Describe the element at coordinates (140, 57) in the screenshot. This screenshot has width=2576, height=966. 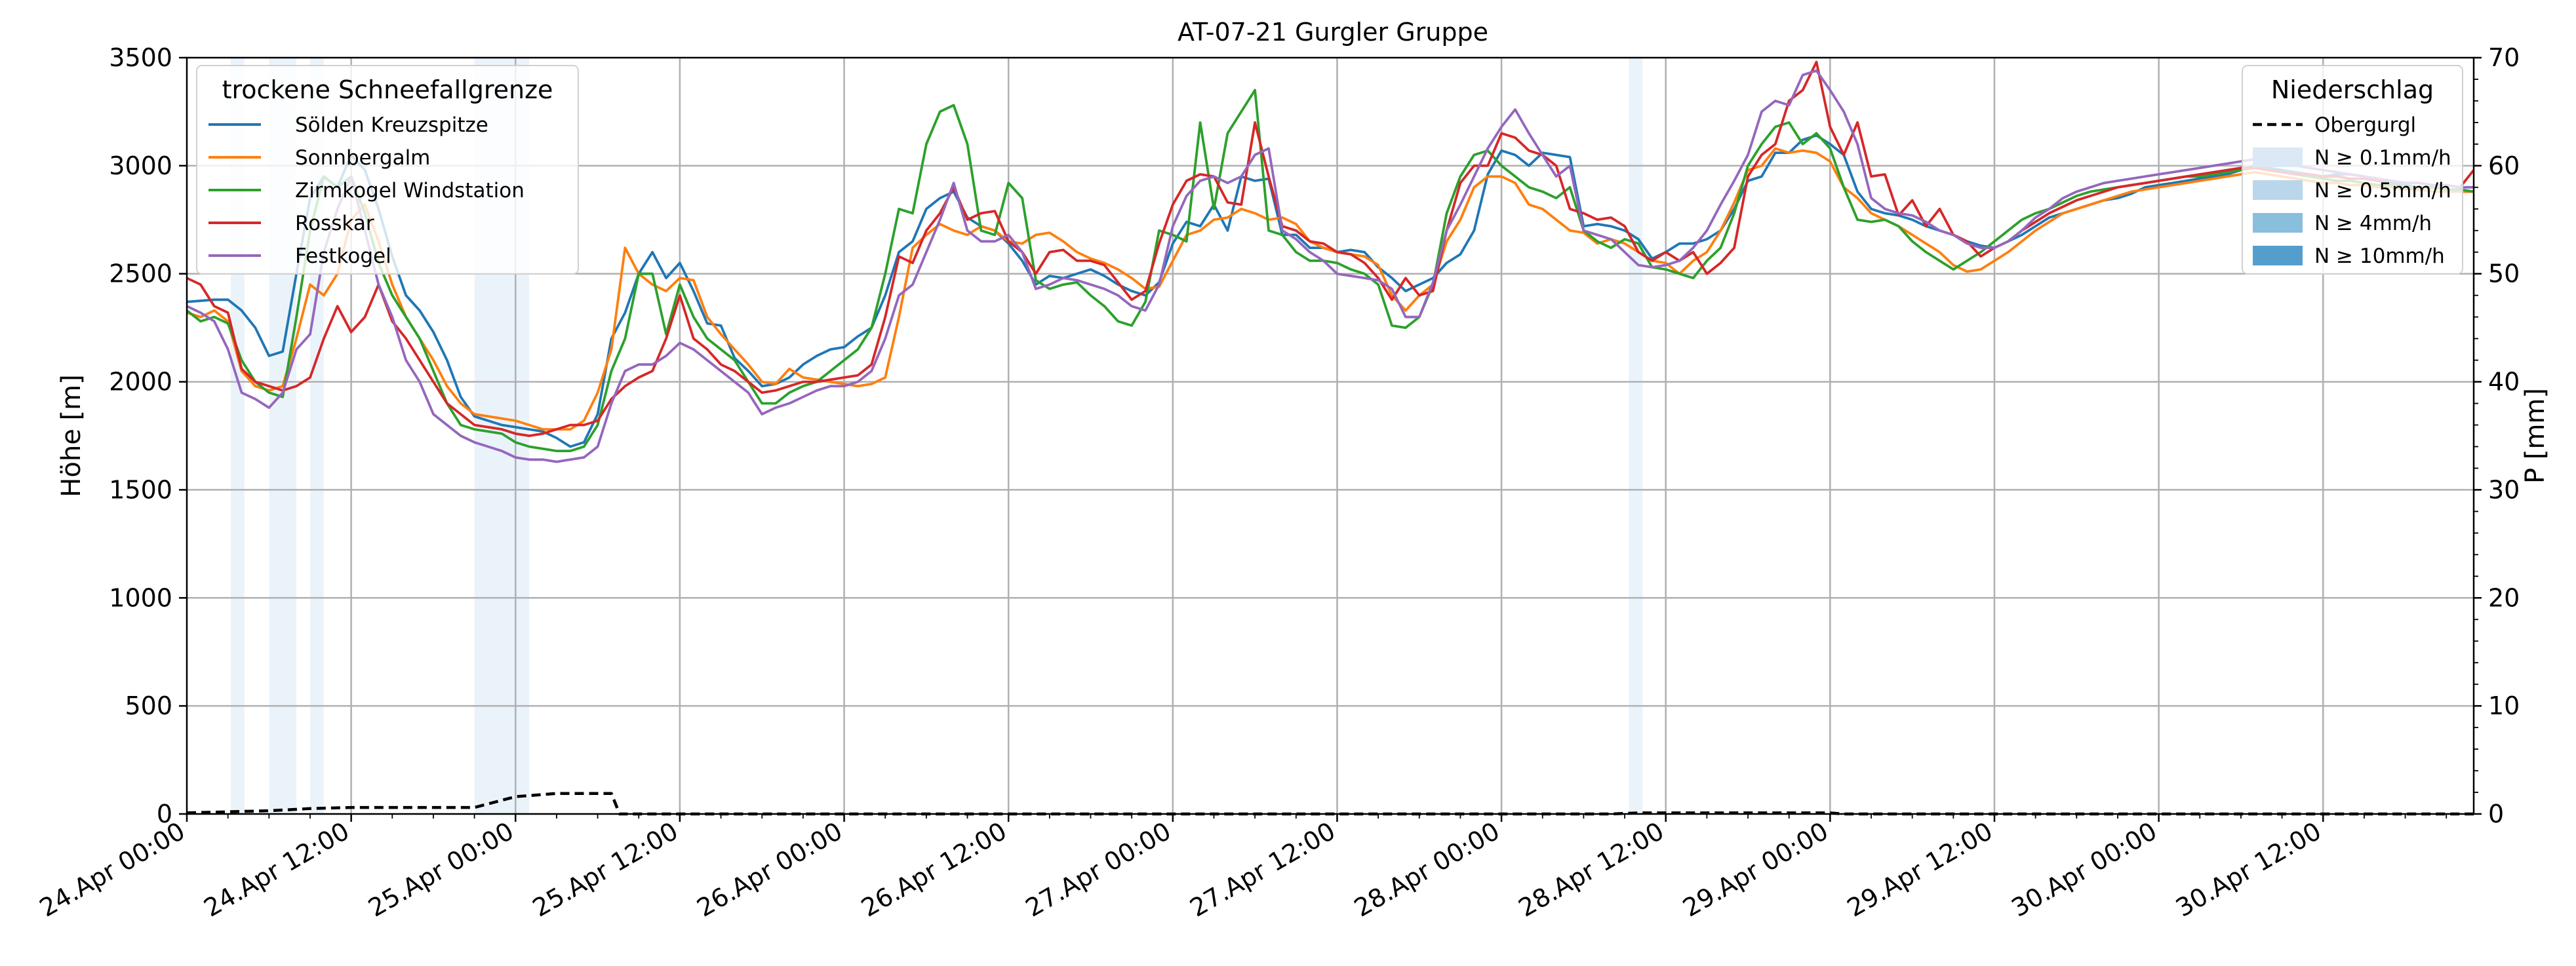
I see `y-tick-label-7: 3500` at that location.